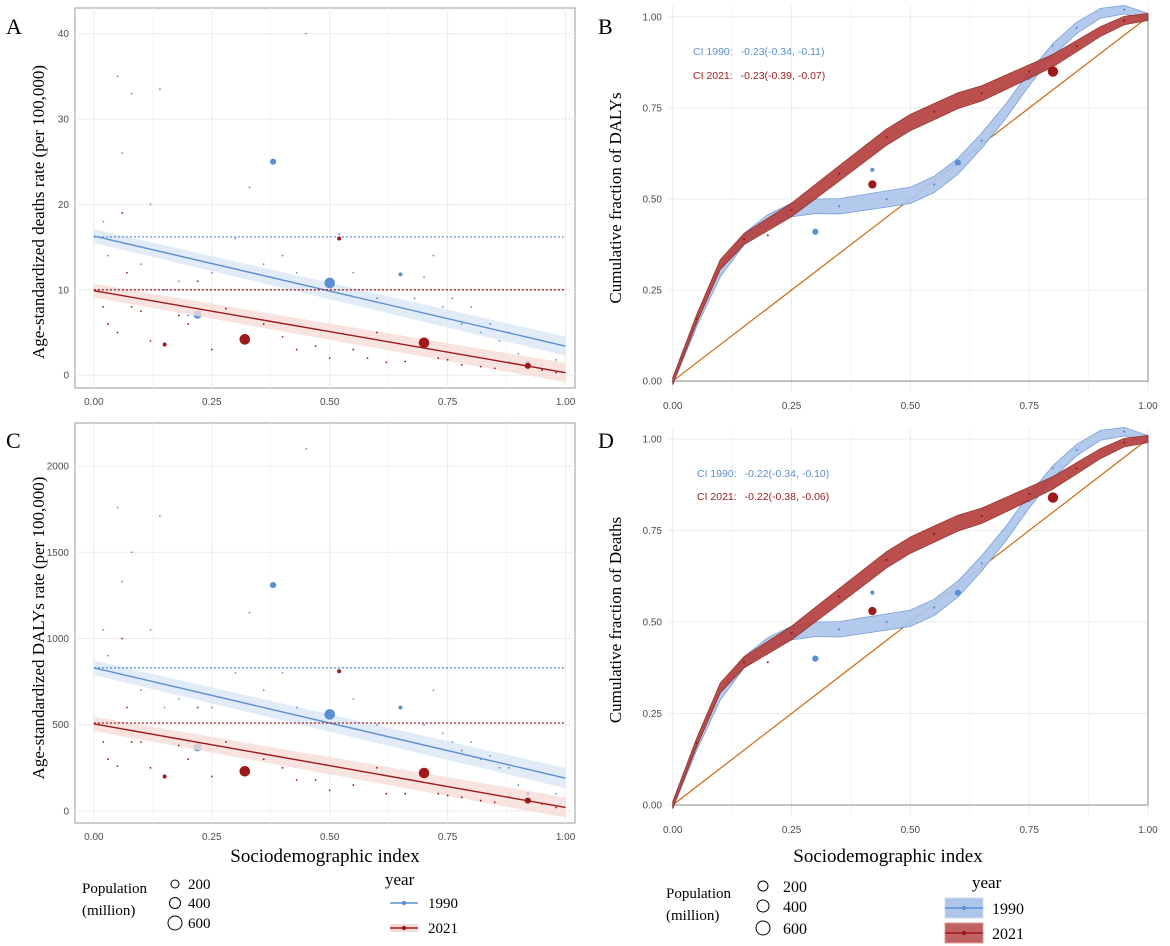 The width and height of the screenshot is (1170, 946). Describe the element at coordinates (795, 887) in the screenshot. I see `legend-right-size-200: 200` at that location.